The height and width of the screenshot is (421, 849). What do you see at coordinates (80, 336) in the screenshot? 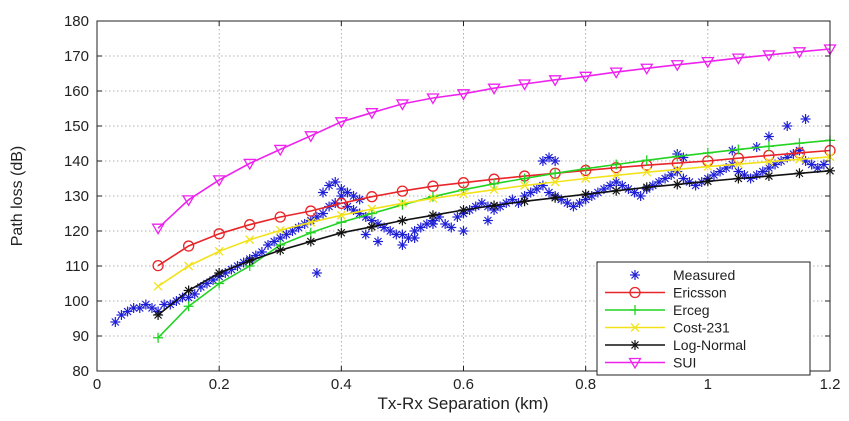
I see `y-tick-label: 90` at bounding box center [80, 336].